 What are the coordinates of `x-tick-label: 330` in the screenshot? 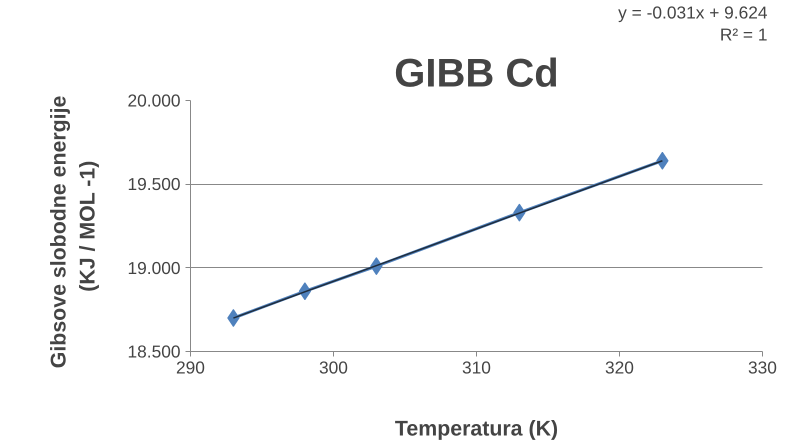 It's located at (762, 368).